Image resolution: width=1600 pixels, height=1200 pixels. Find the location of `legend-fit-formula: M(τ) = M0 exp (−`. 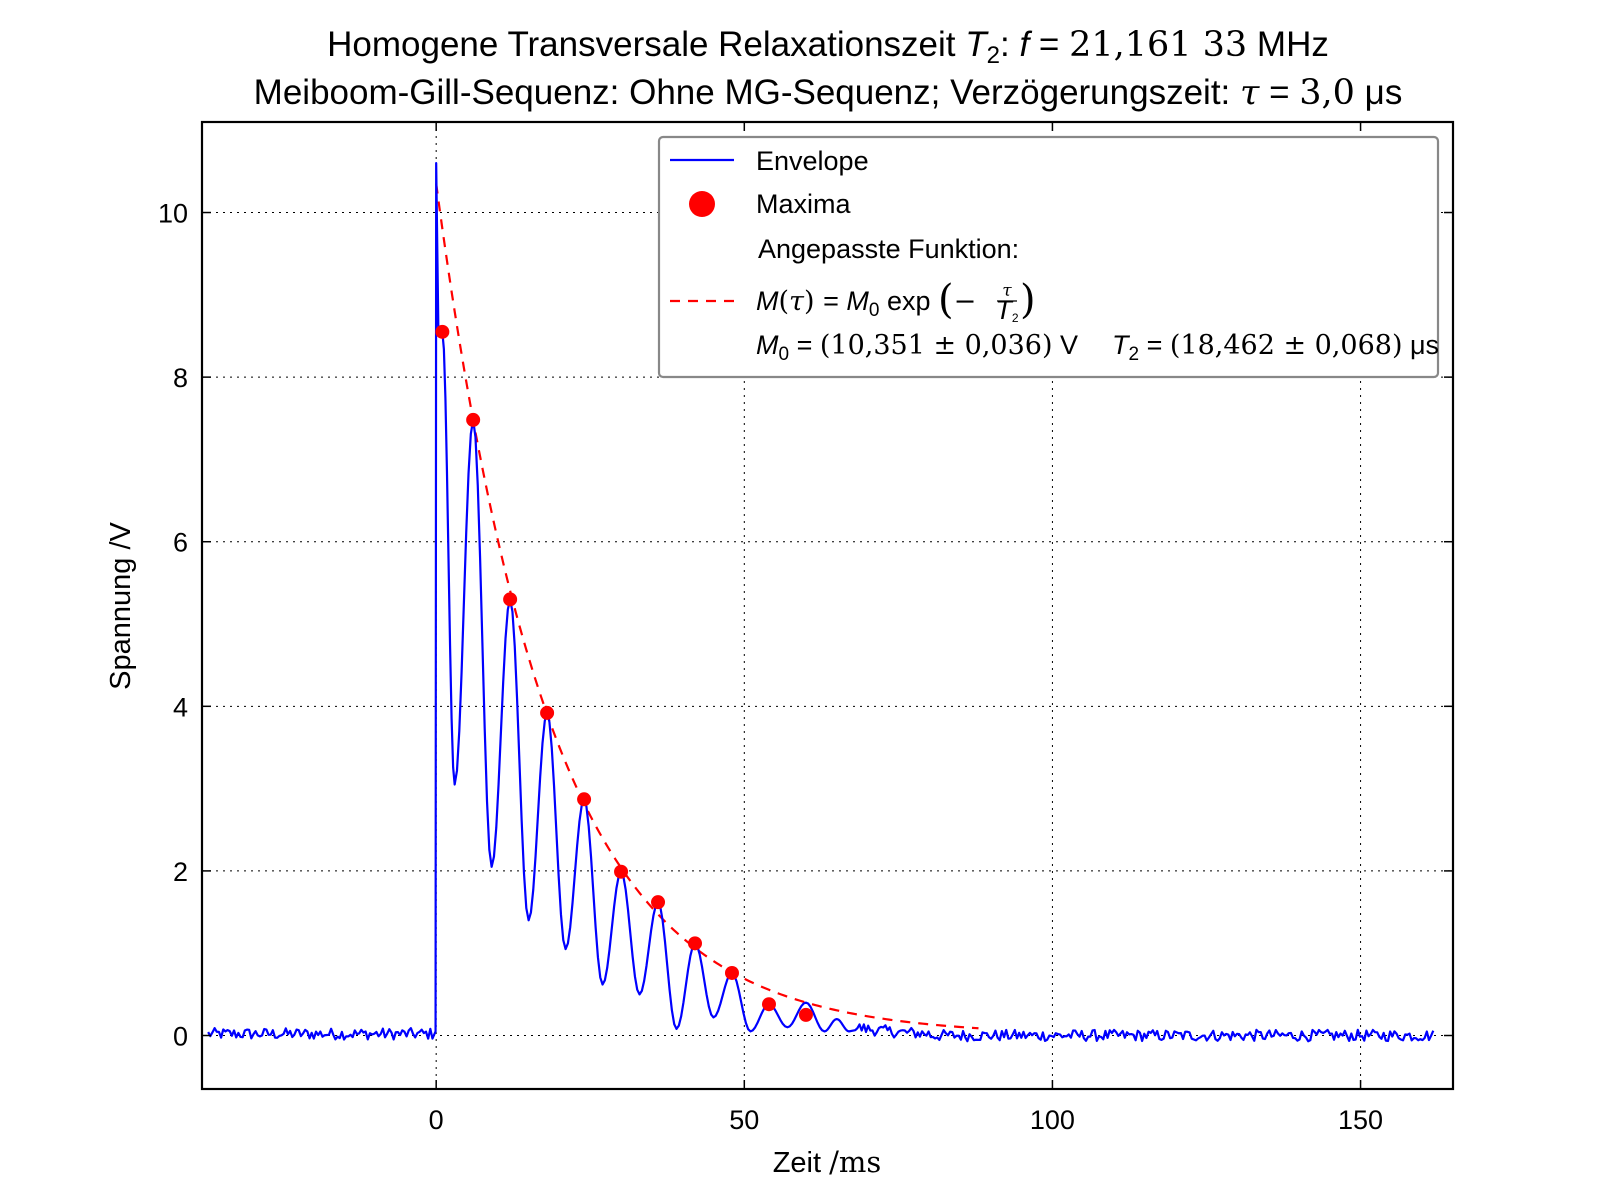

legend-fit-formula: M(τ) = M0 exp (− is located at coordinates (866, 300).